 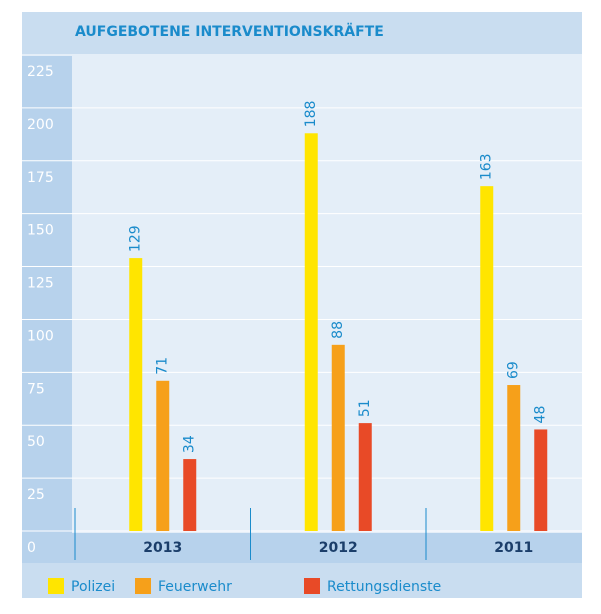 I want to click on chart-title: AUFGEBOTENE INTERVENTIONSKRÄFTE, so click(x=229, y=31).